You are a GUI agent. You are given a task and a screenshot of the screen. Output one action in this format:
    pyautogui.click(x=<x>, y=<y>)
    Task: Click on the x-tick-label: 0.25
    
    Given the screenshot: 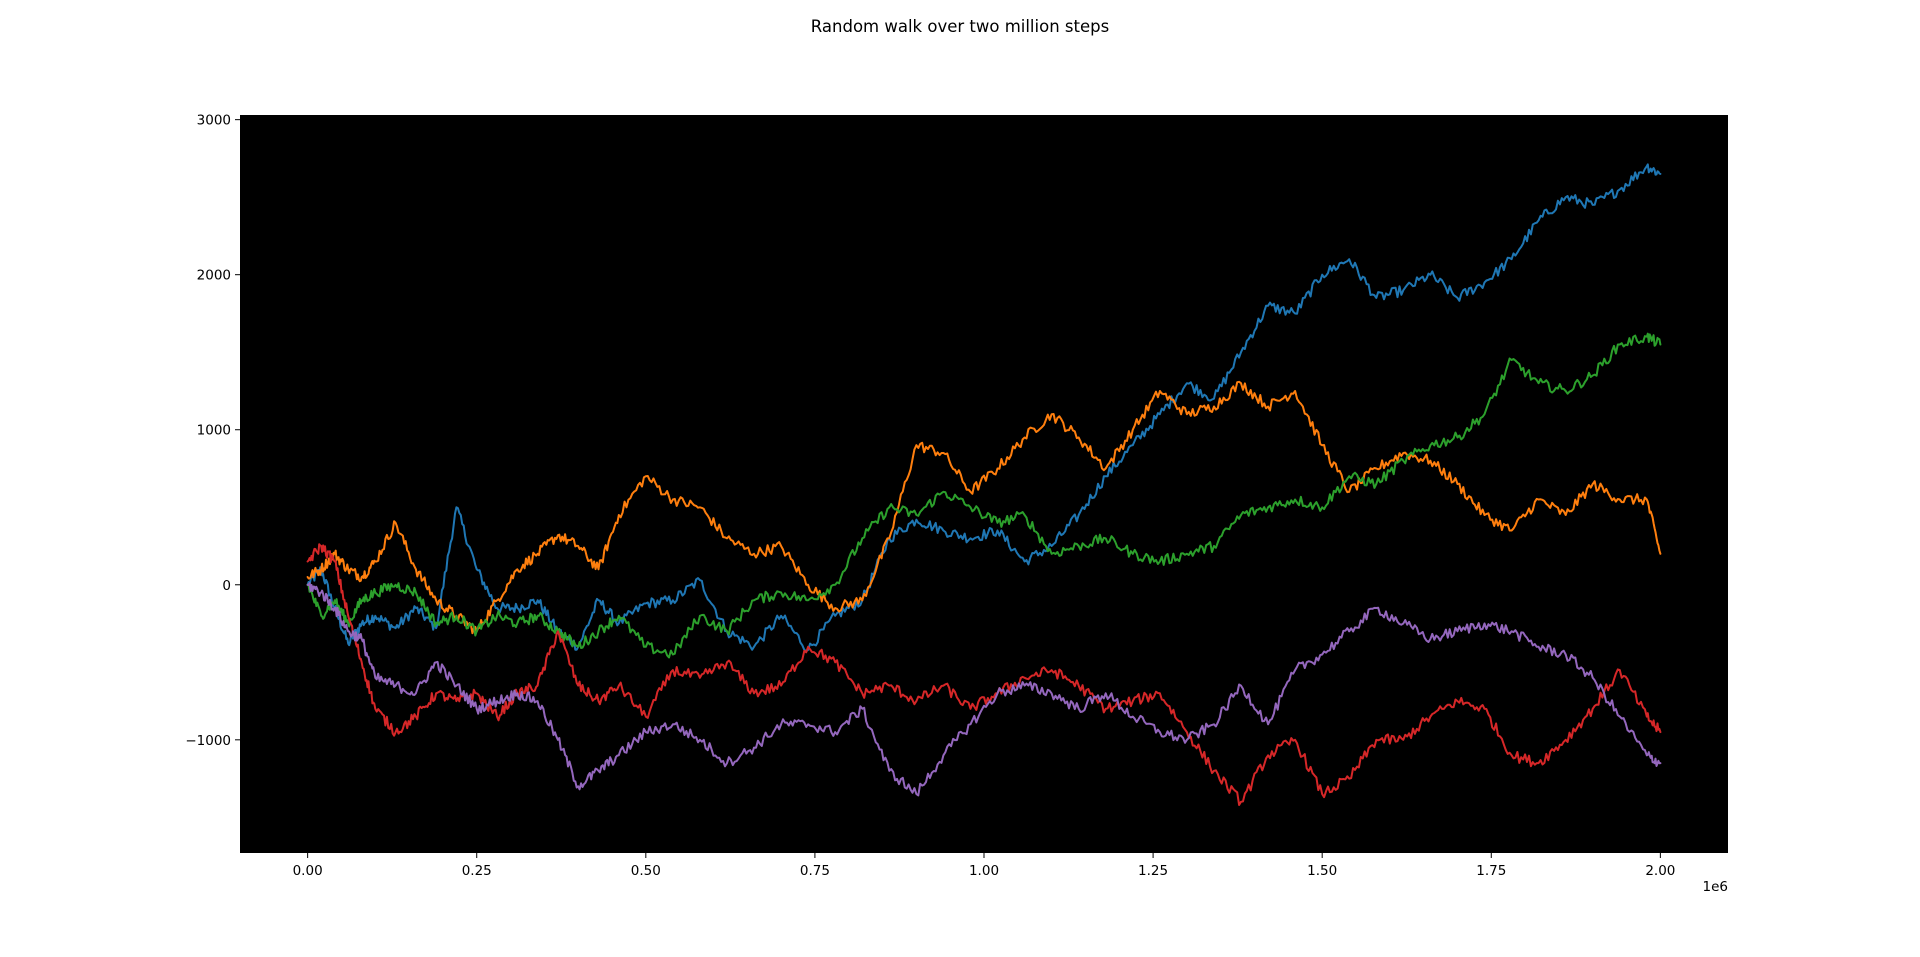 What is the action you would take?
    pyautogui.click(x=477, y=871)
    